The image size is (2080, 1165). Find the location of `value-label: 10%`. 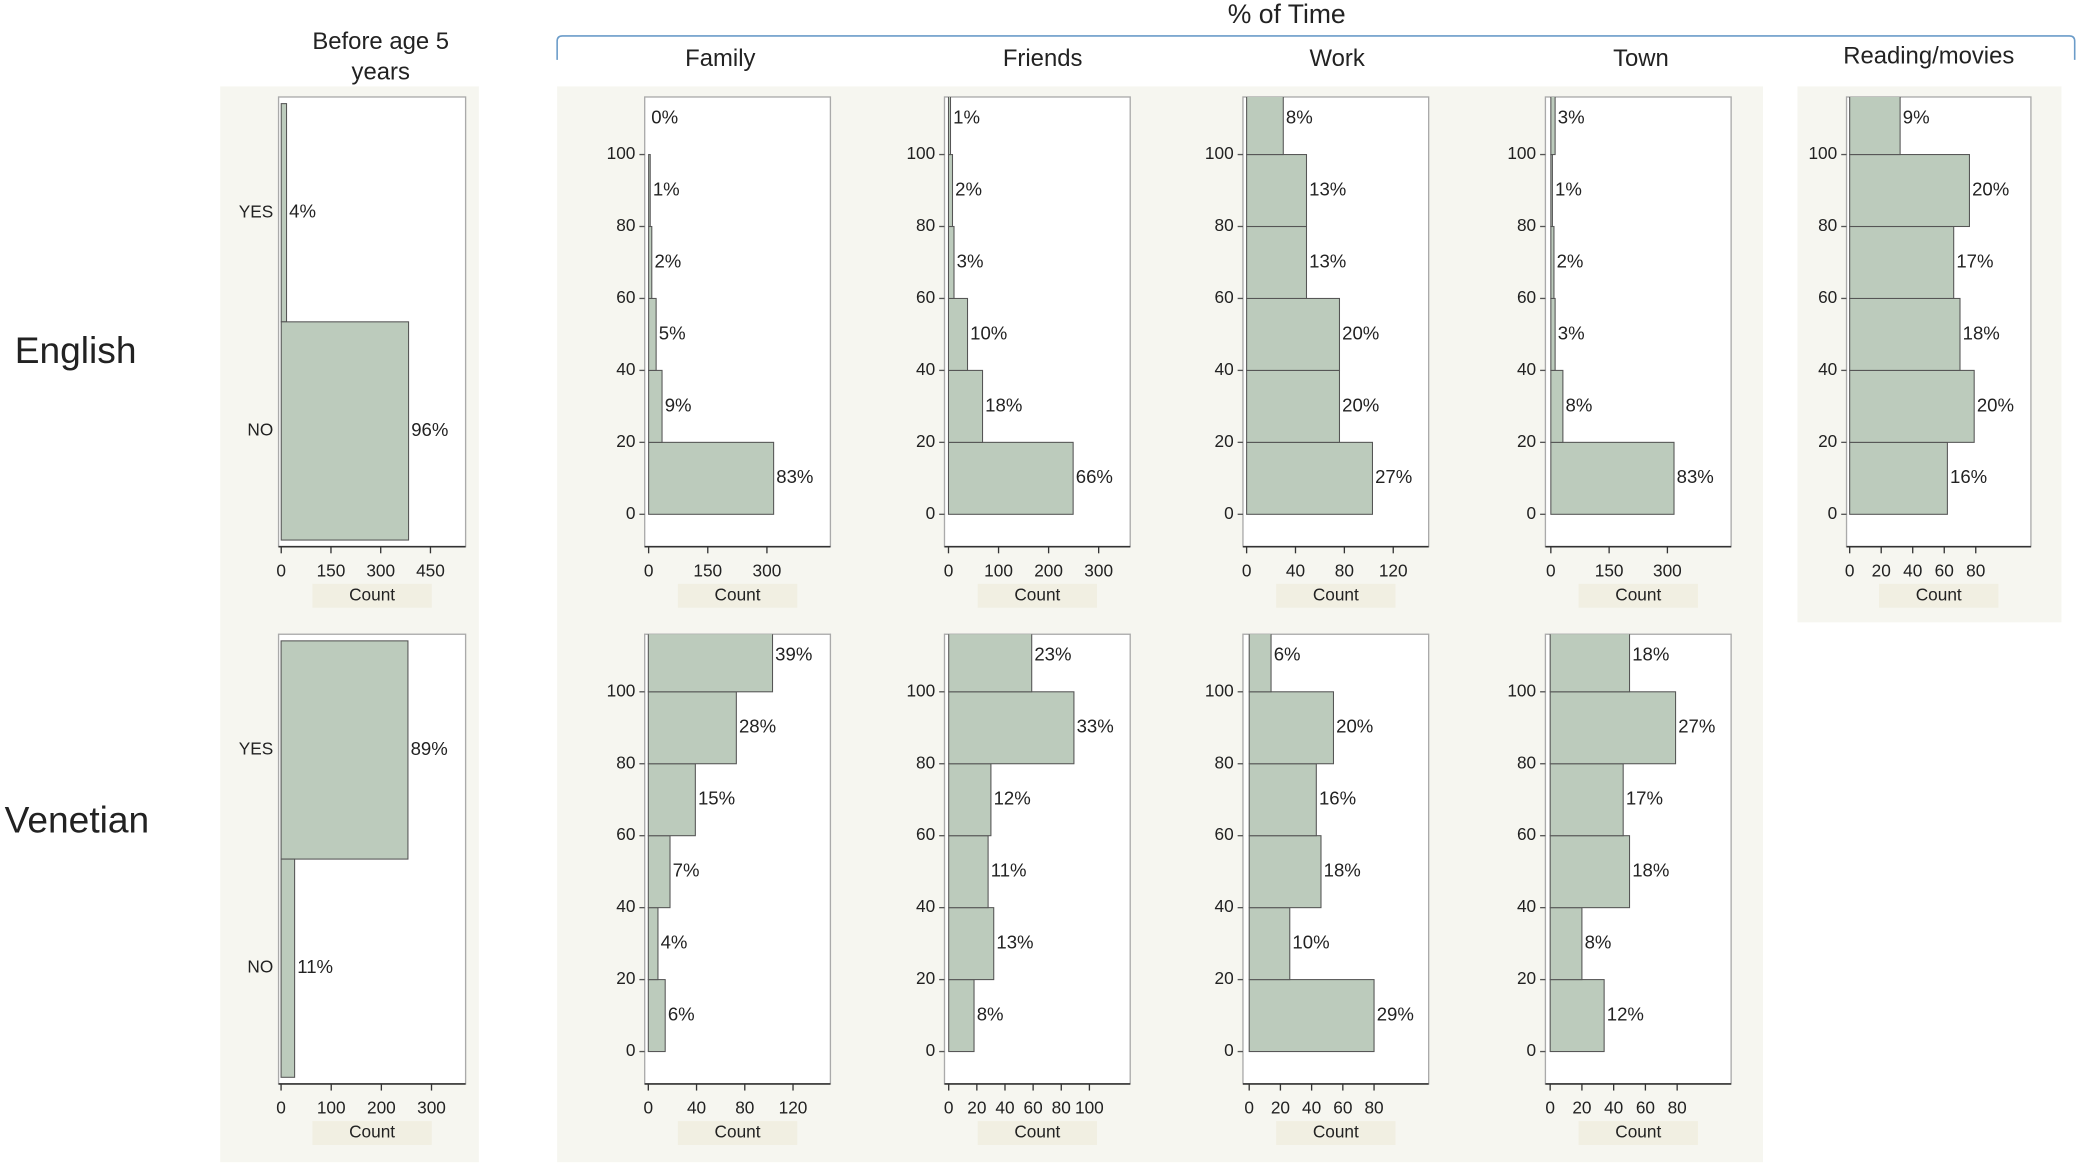

value-label: 10% is located at coordinates (1310, 942).